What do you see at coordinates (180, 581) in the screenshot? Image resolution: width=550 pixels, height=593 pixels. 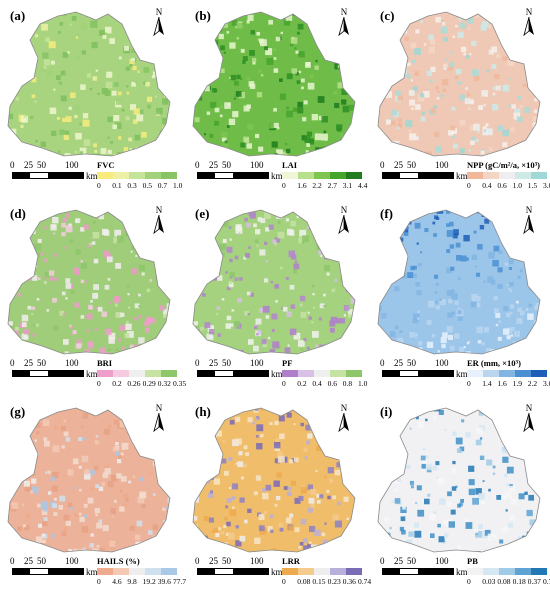 I see `legend-tick-label: 77.7` at bounding box center [180, 581].